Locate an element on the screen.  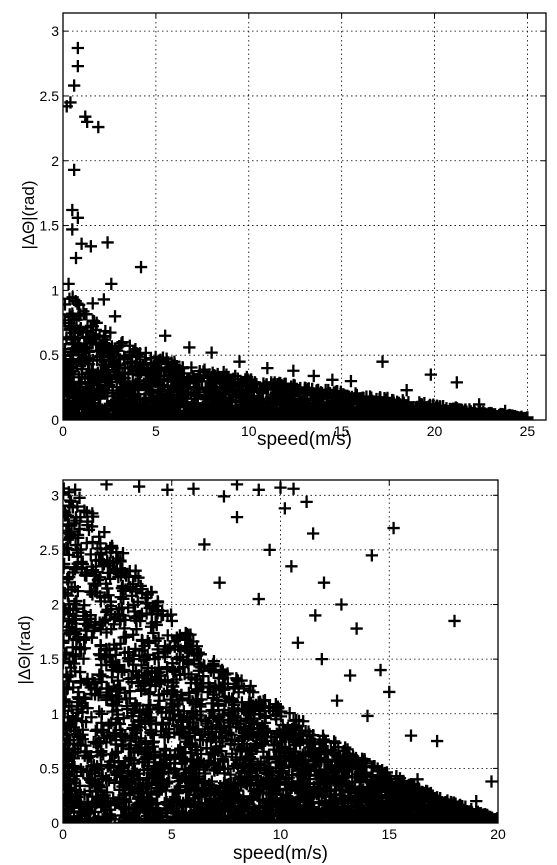
x-tick-label: 20 is located at coordinates (435, 431).